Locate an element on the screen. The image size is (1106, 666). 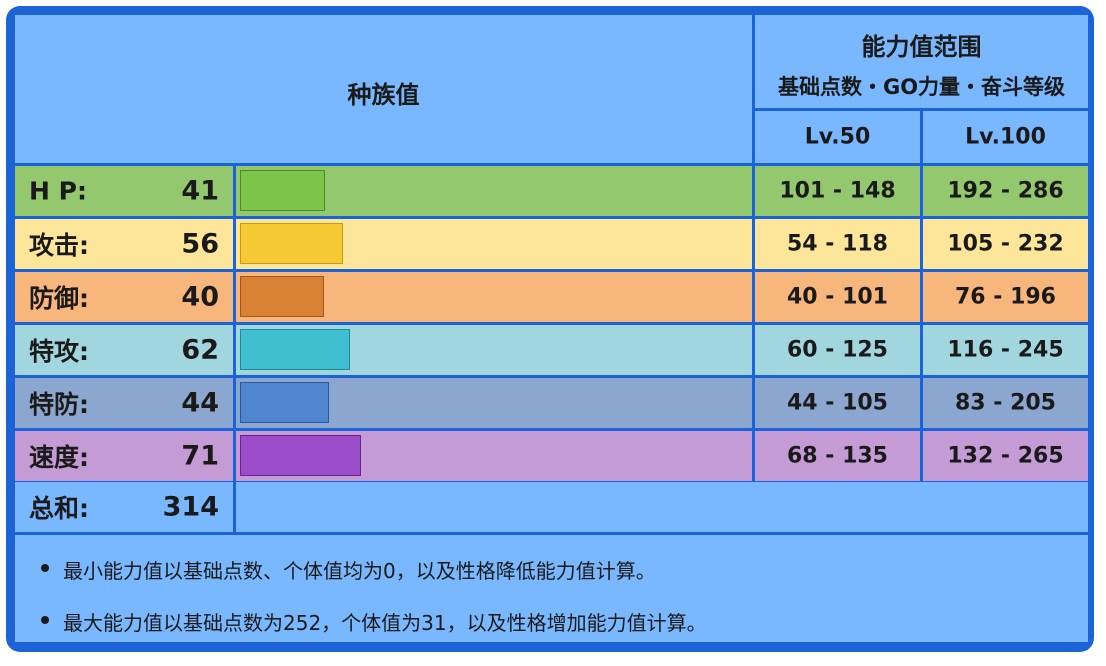
stat-label-cell: H P: 41 is located at coordinates (124, 191).